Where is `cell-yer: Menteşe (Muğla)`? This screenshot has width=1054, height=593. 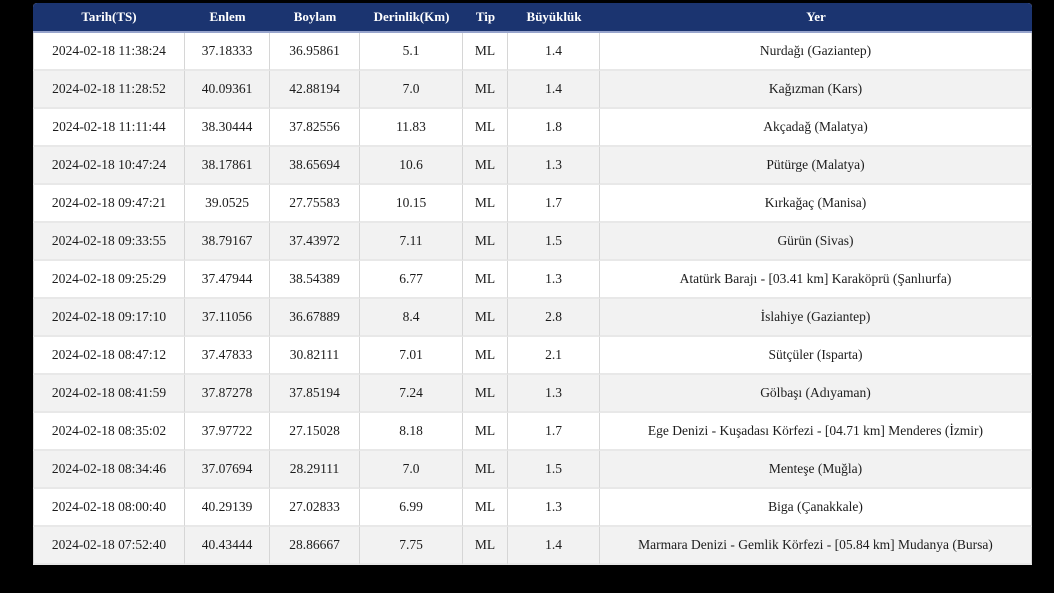 cell-yer: Menteşe (Muğla) is located at coordinates (816, 470).